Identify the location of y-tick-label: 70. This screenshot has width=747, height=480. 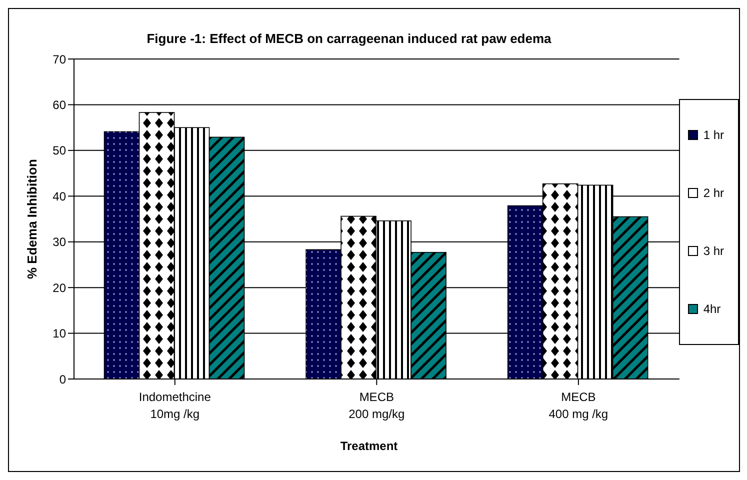
(59, 59).